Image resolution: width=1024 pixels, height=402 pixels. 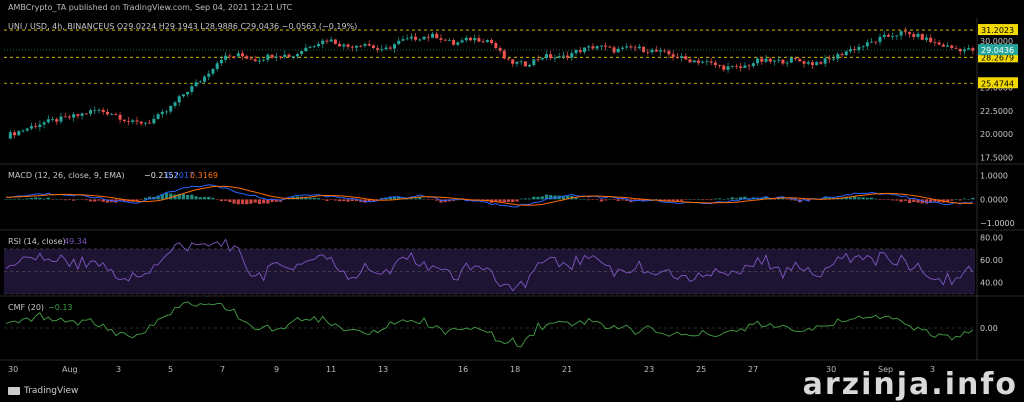 What do you see at coordinates (13, 369) in the screenshot?
I see `time-axis-label: 30` at bounding box center [13, 369].